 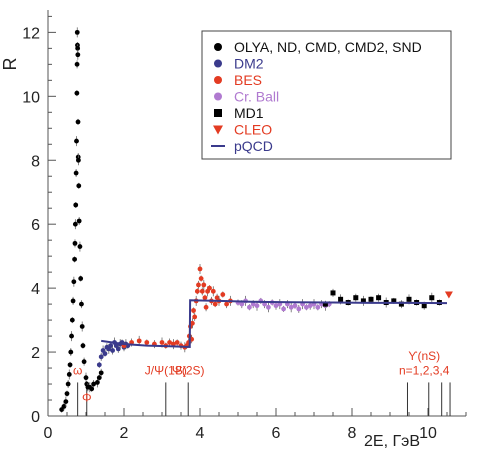 What do you see at coordinates (10, 64) in the screenshot?
I see `y-axis-label: R` at bounding box center [10, 64].